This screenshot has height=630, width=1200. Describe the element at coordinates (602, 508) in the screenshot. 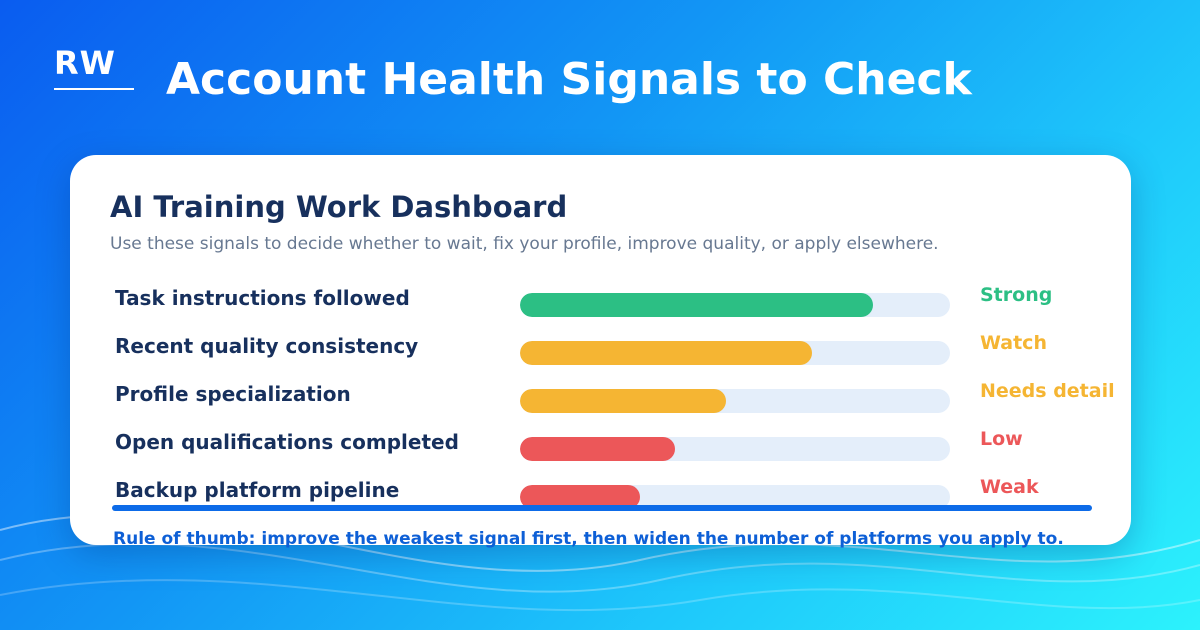

I see `rule-divider` at that location.